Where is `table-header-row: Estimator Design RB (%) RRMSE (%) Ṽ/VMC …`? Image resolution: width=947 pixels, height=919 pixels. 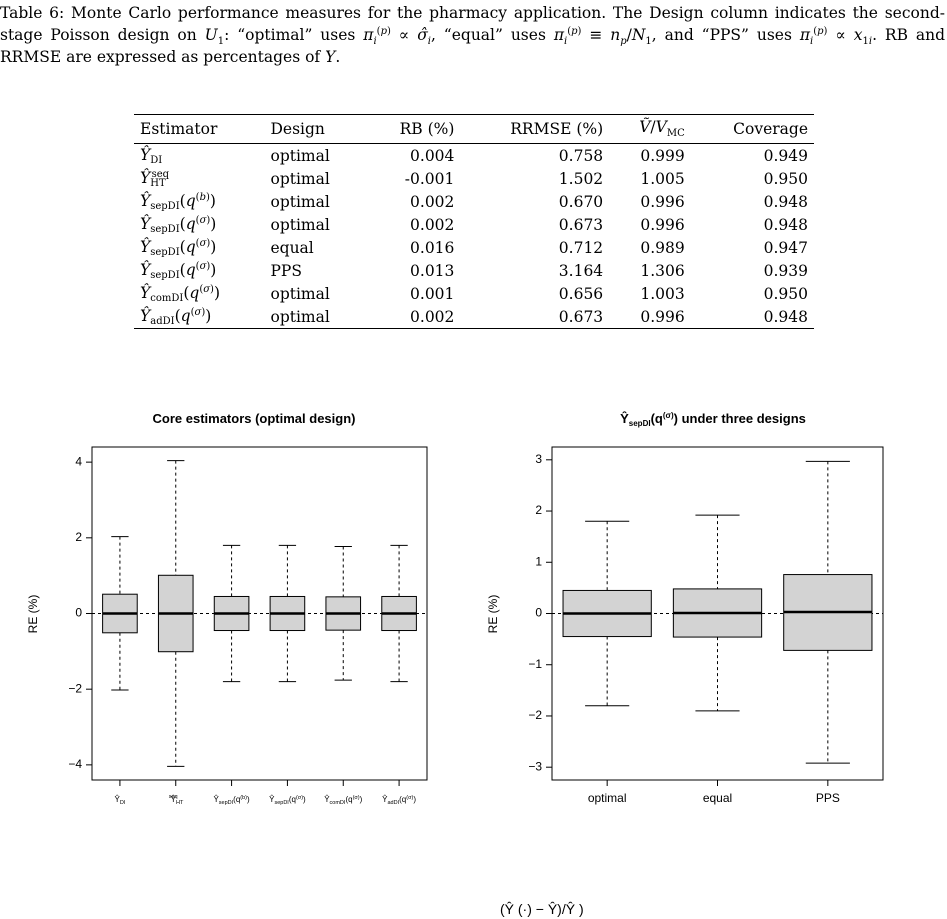 table-header-row: Estimator Design RB (%) RRMSE (%) Ṽ/VMC … is located at coordinates (474, 129).